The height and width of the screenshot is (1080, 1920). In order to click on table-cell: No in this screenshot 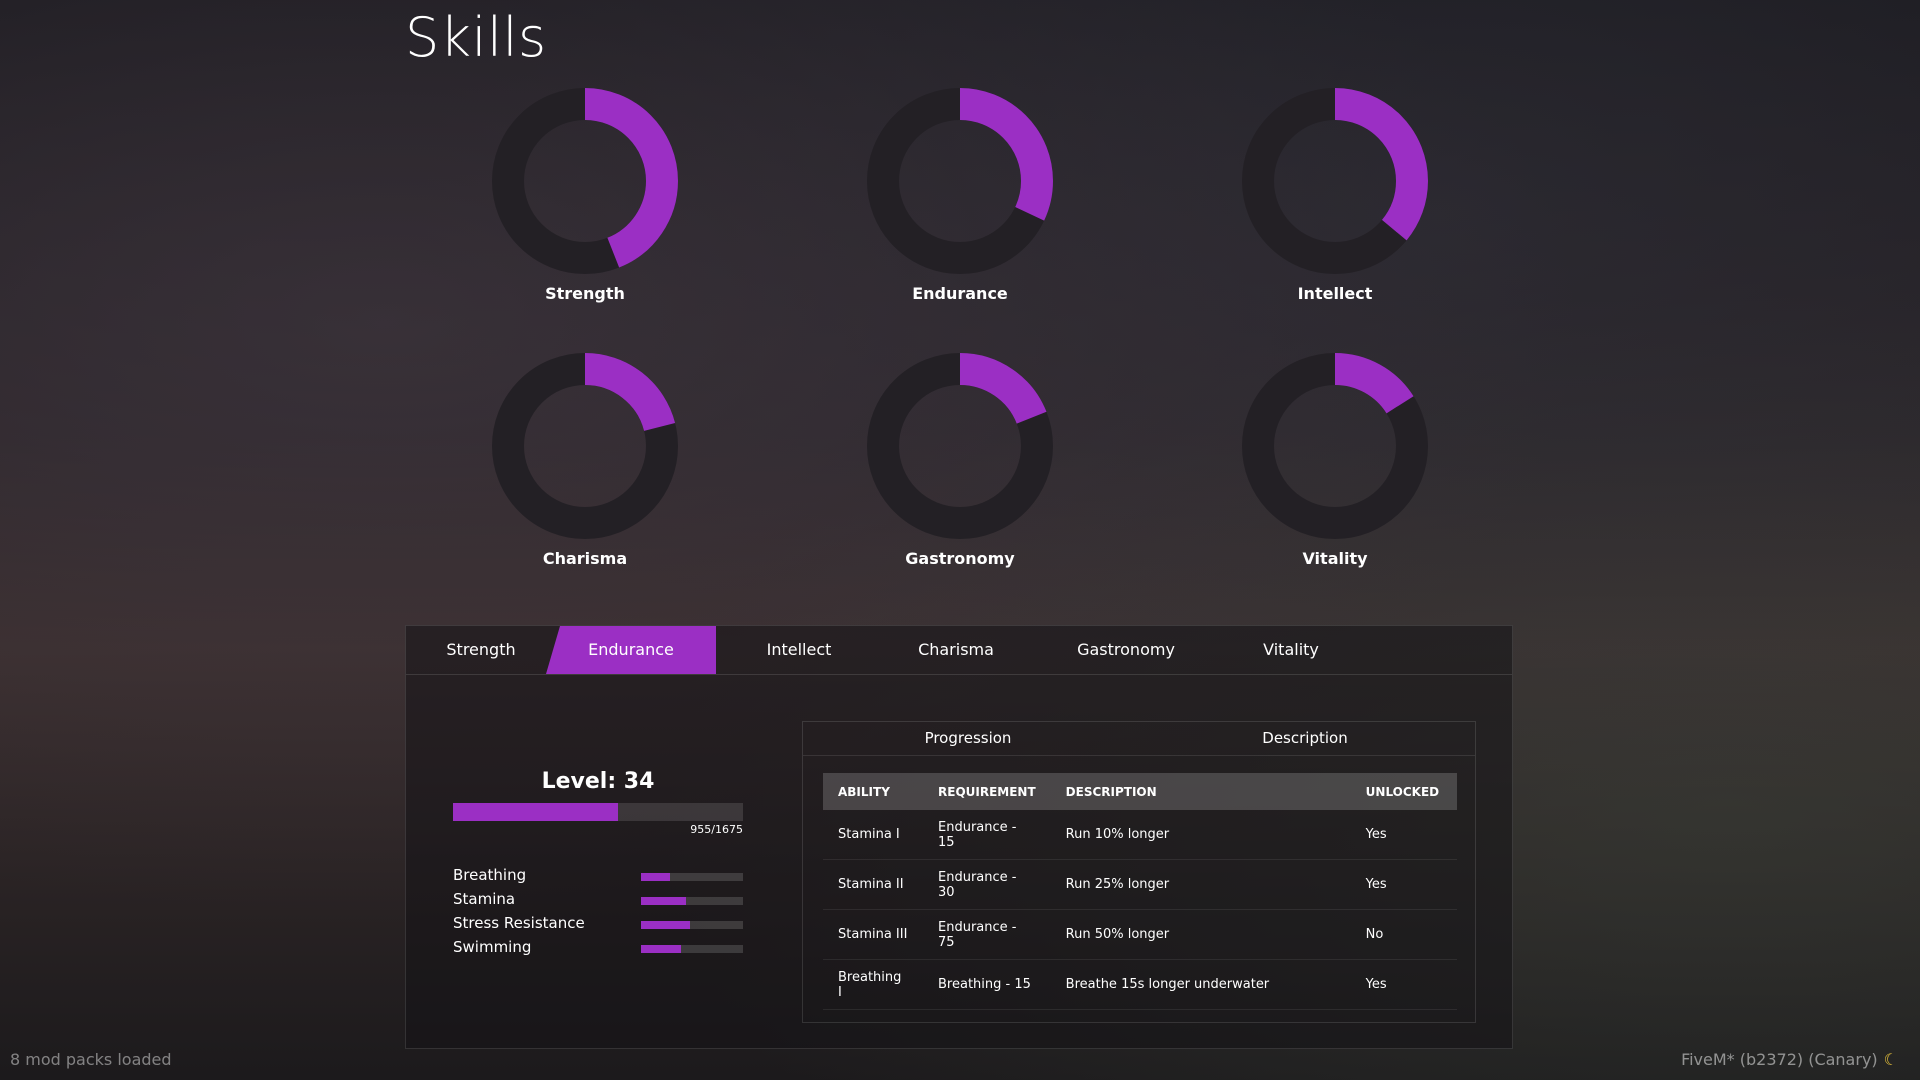, I will do `click(1403, 934)`.